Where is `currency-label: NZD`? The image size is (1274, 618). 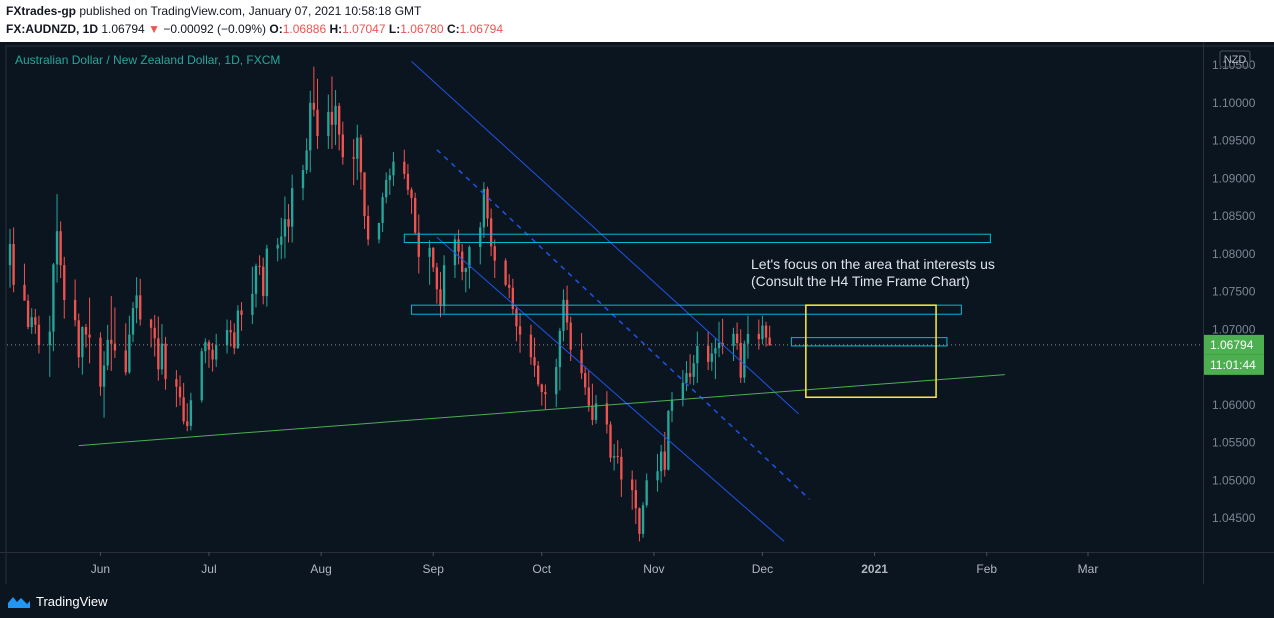
currency-label: NZD is located at coordinates (1235, 60).